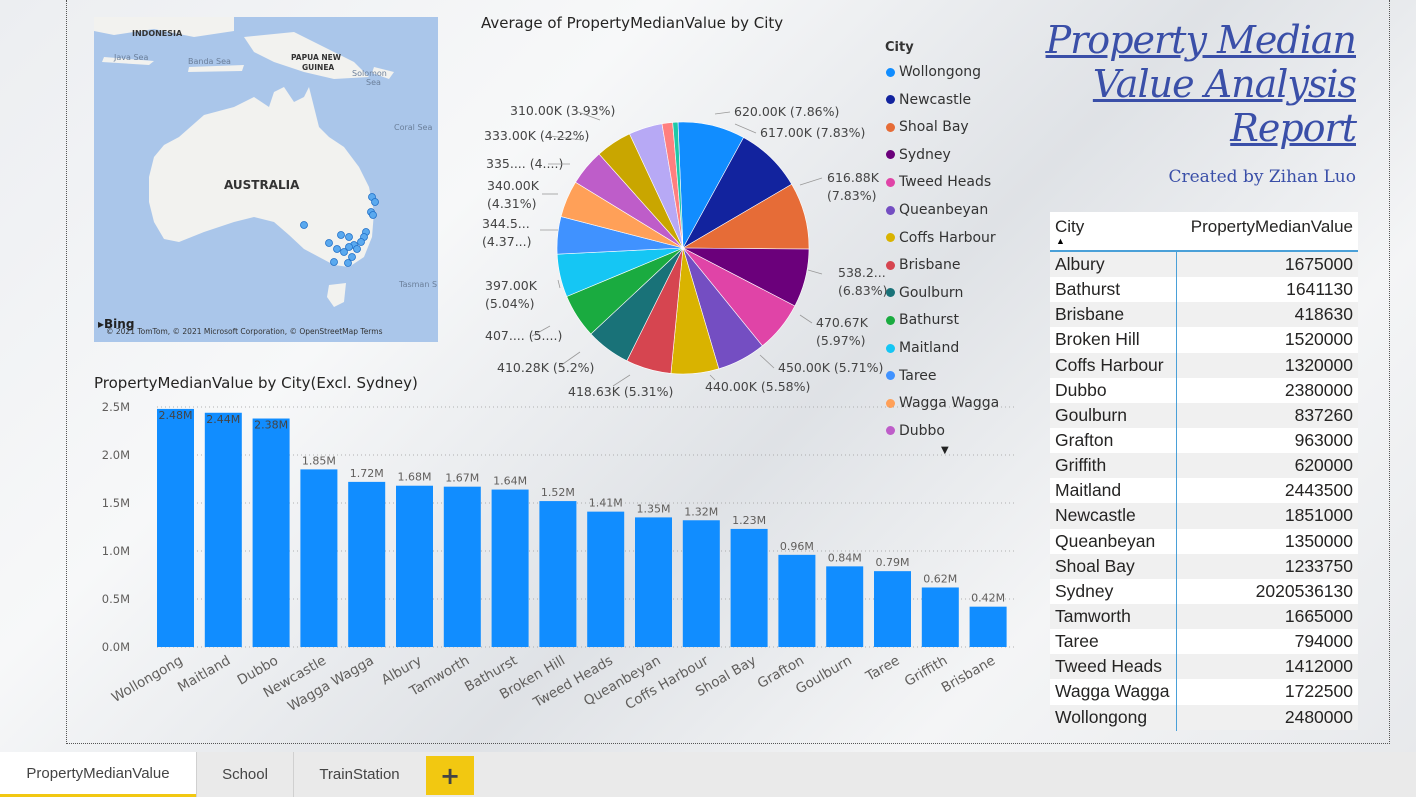 The image size is (1416, 797). Describe the element at coordinates (1204, 541) in the screenshot. I see `table-row: Queanbeyan 1350000` at that location.